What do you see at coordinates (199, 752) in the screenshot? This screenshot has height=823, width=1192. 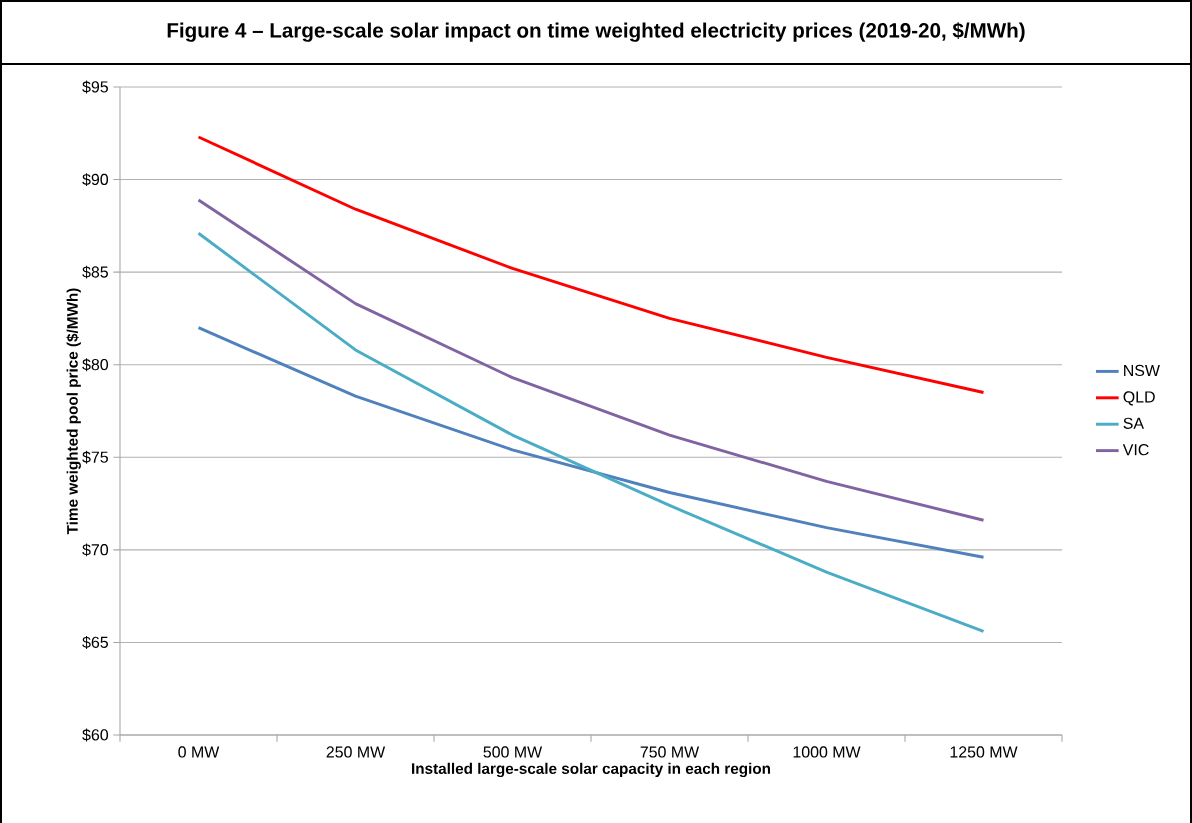 I see `x-tick-label: 0 MW` at bounding box center [199, 752].